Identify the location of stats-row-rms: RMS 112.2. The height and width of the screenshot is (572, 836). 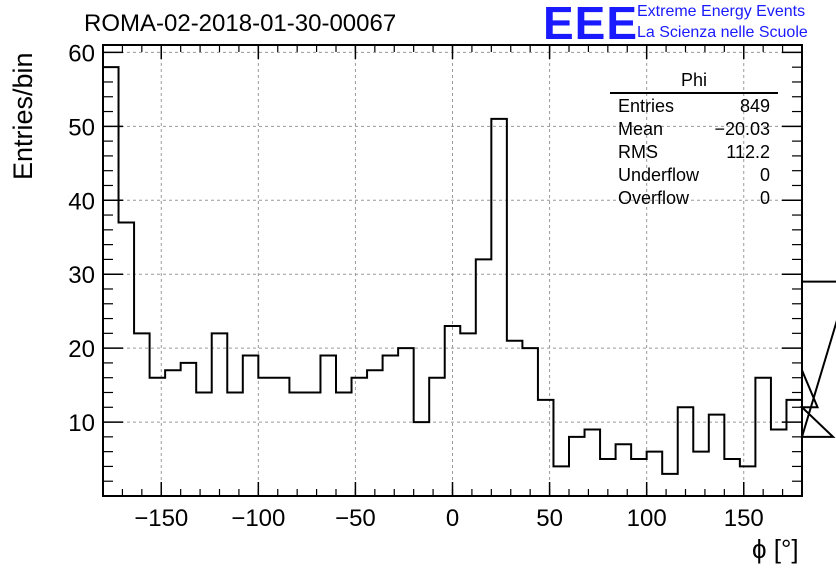
(694, 152).